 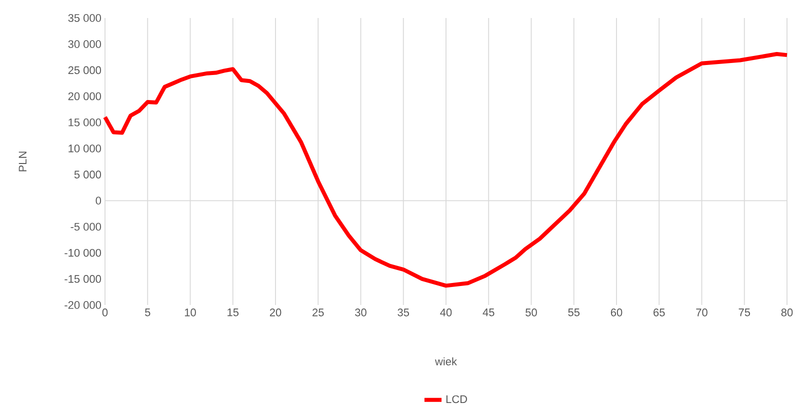 I want to click on x-tick-label: 80, so click(x=787, y=312).